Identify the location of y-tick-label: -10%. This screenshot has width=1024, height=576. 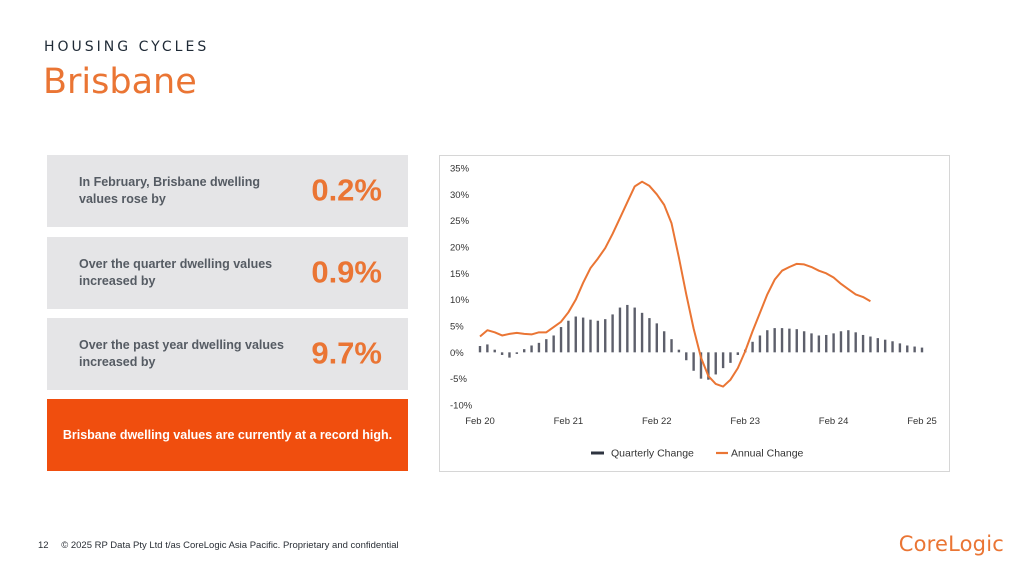
(461, 406).